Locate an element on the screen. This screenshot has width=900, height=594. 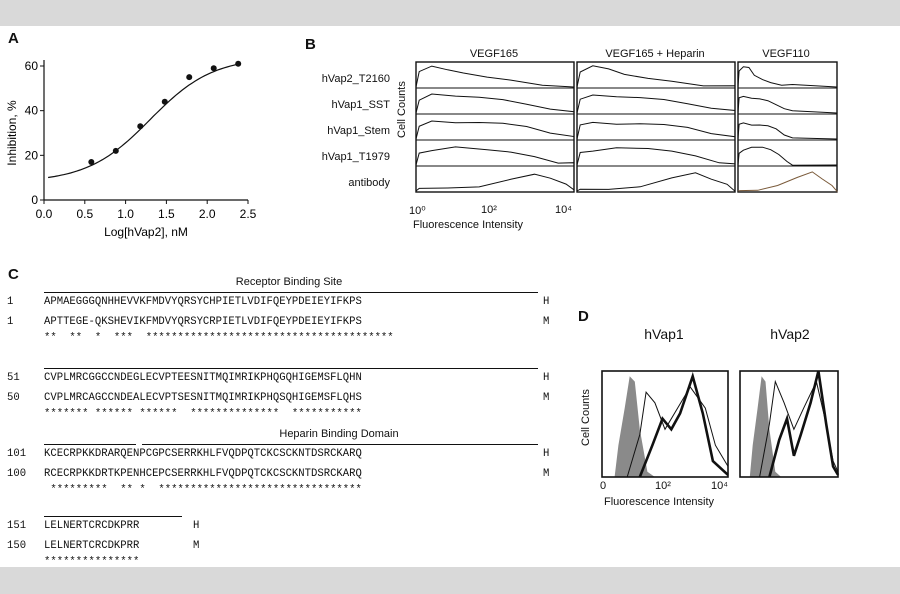
row-label-hvap1-t1979: hVap1_T1979 is located at coordinates (355, 157).